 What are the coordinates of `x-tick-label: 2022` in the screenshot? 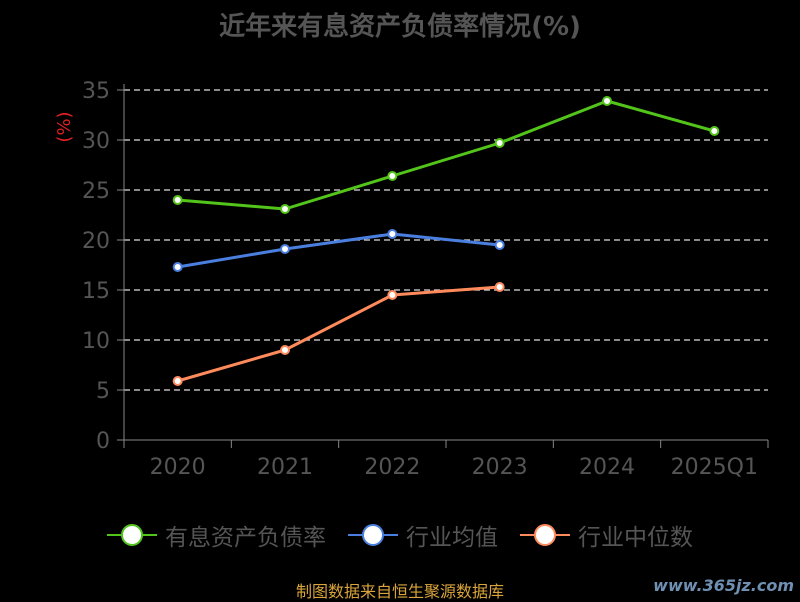 It's located at (392, 467).